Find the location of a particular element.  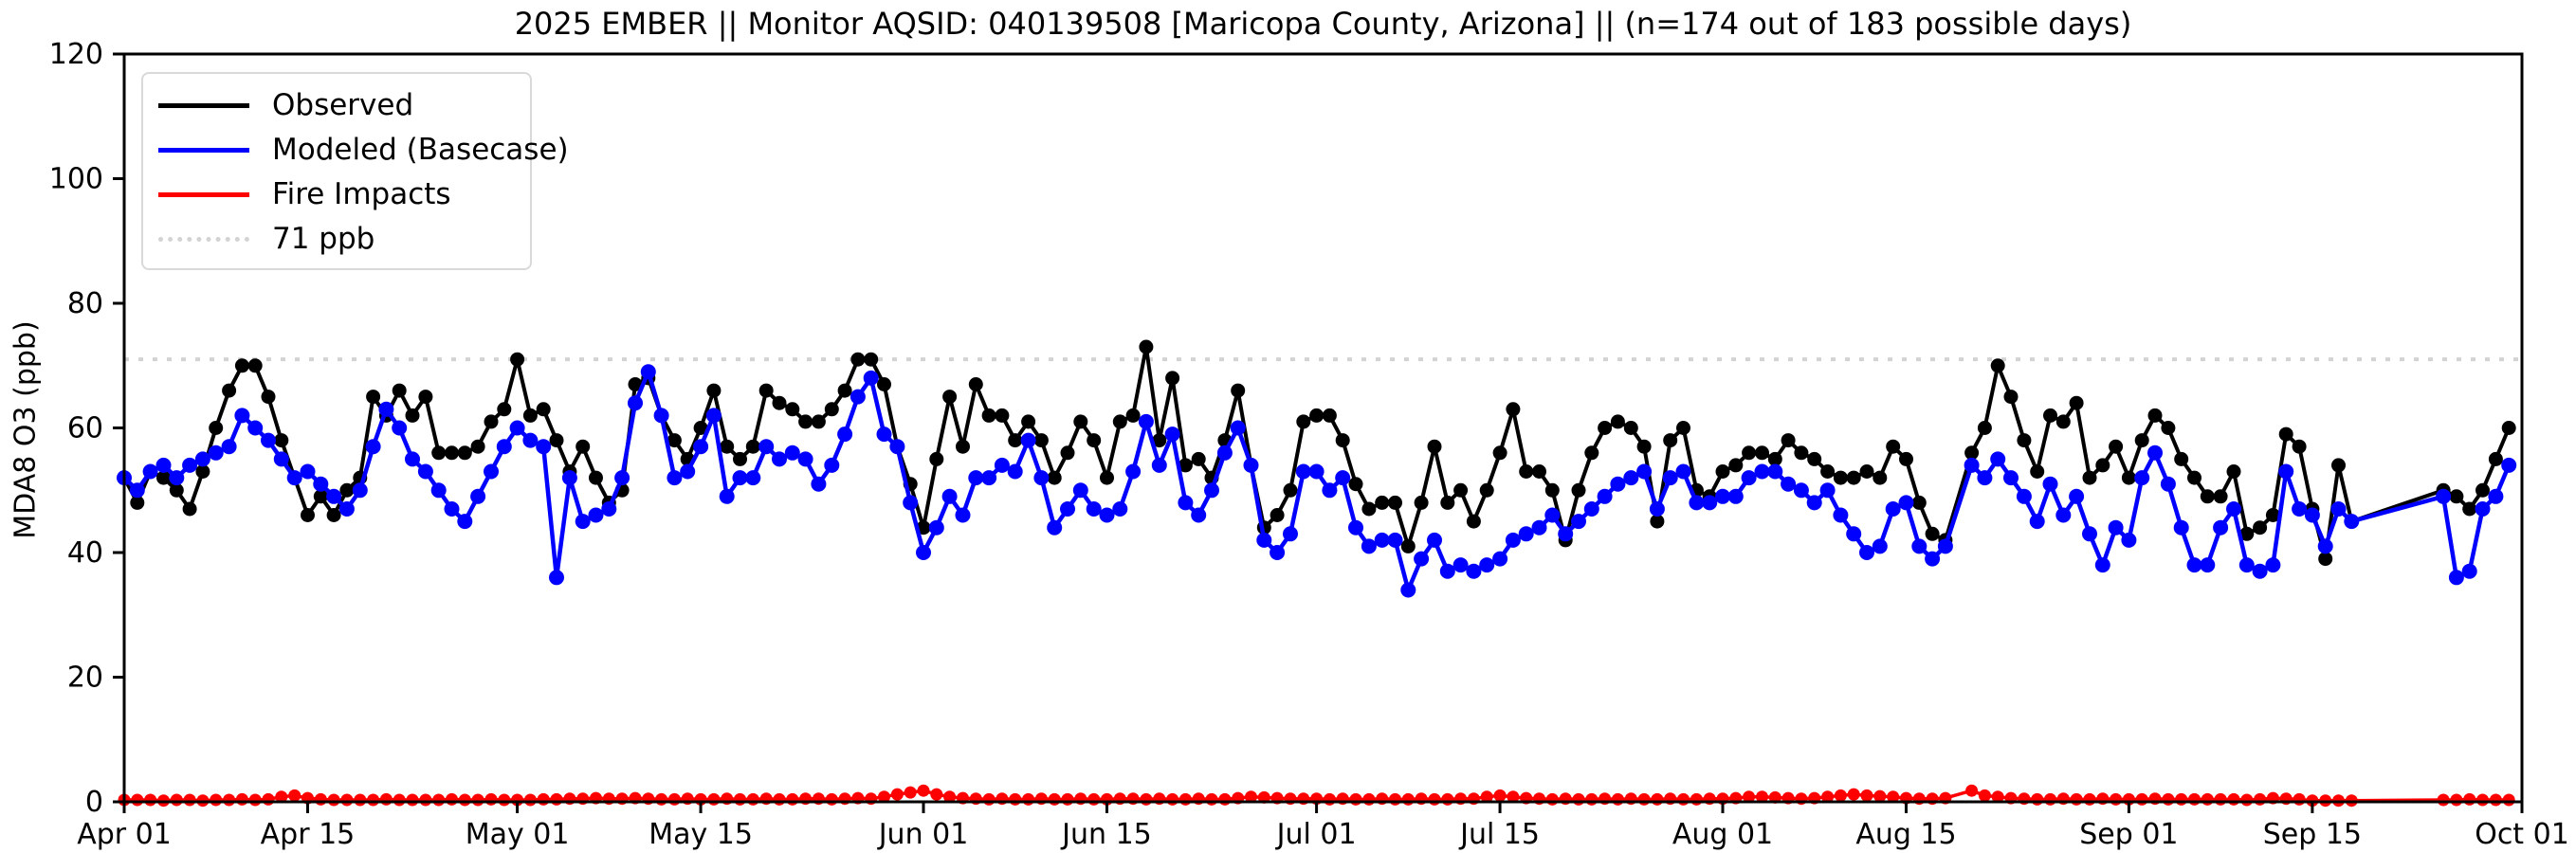

legend-item-observed: Observed is located at coordinates (335, 105).